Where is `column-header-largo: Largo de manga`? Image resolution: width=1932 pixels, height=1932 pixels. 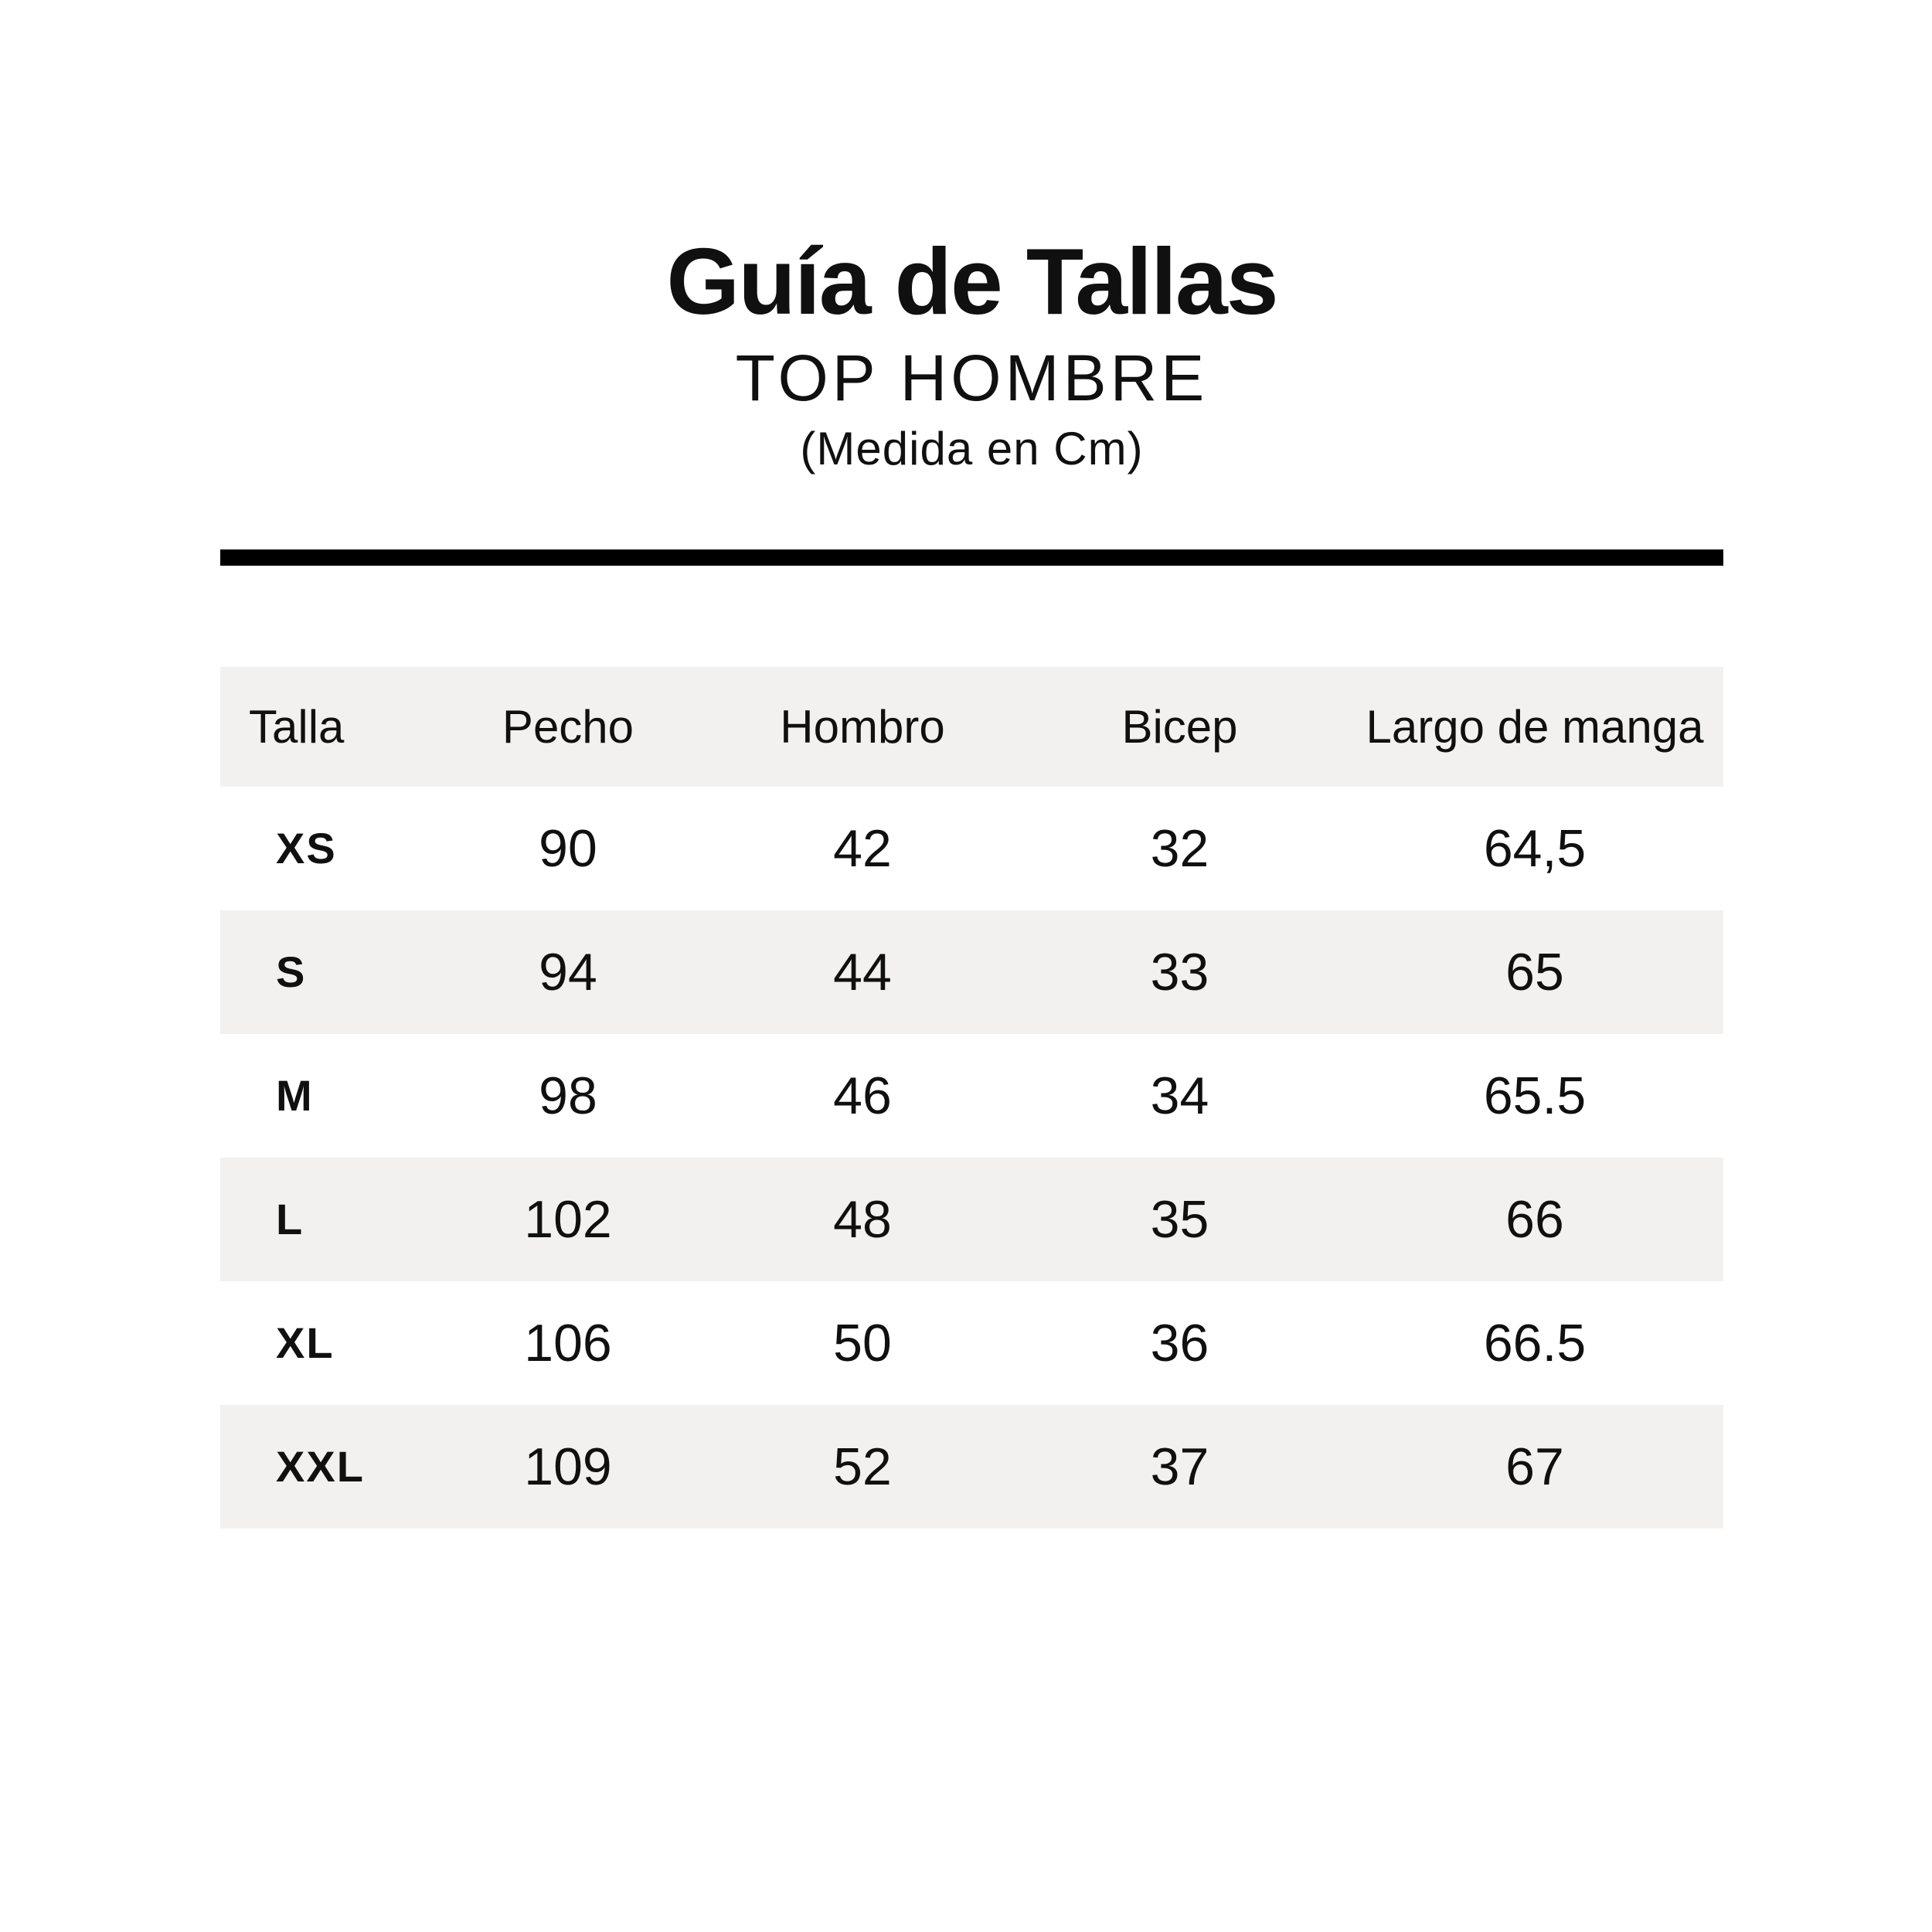
column-header-largo: Largo de manga is located at coordinates (1535, 727).